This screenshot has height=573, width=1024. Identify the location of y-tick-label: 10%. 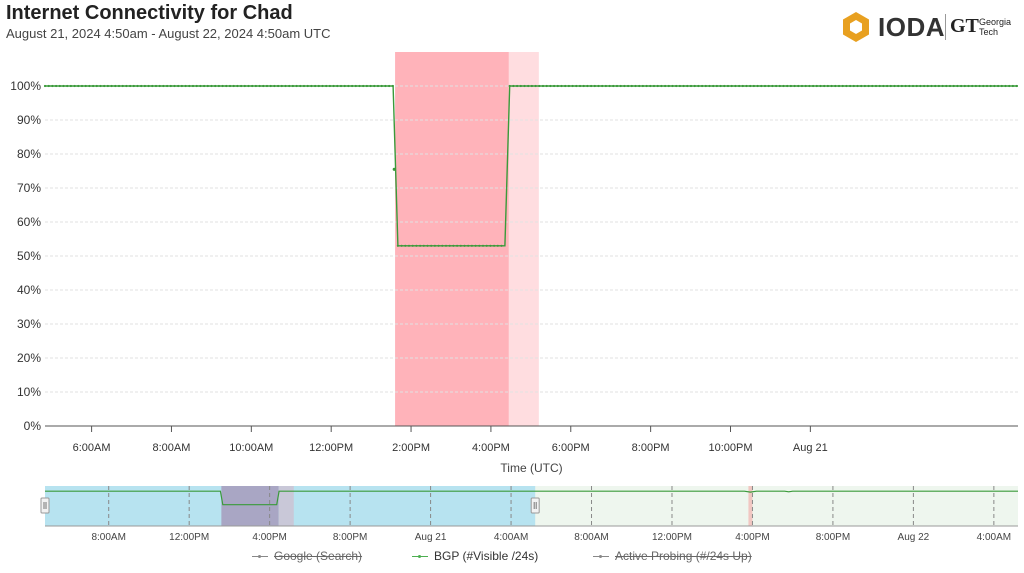
(29, 392).